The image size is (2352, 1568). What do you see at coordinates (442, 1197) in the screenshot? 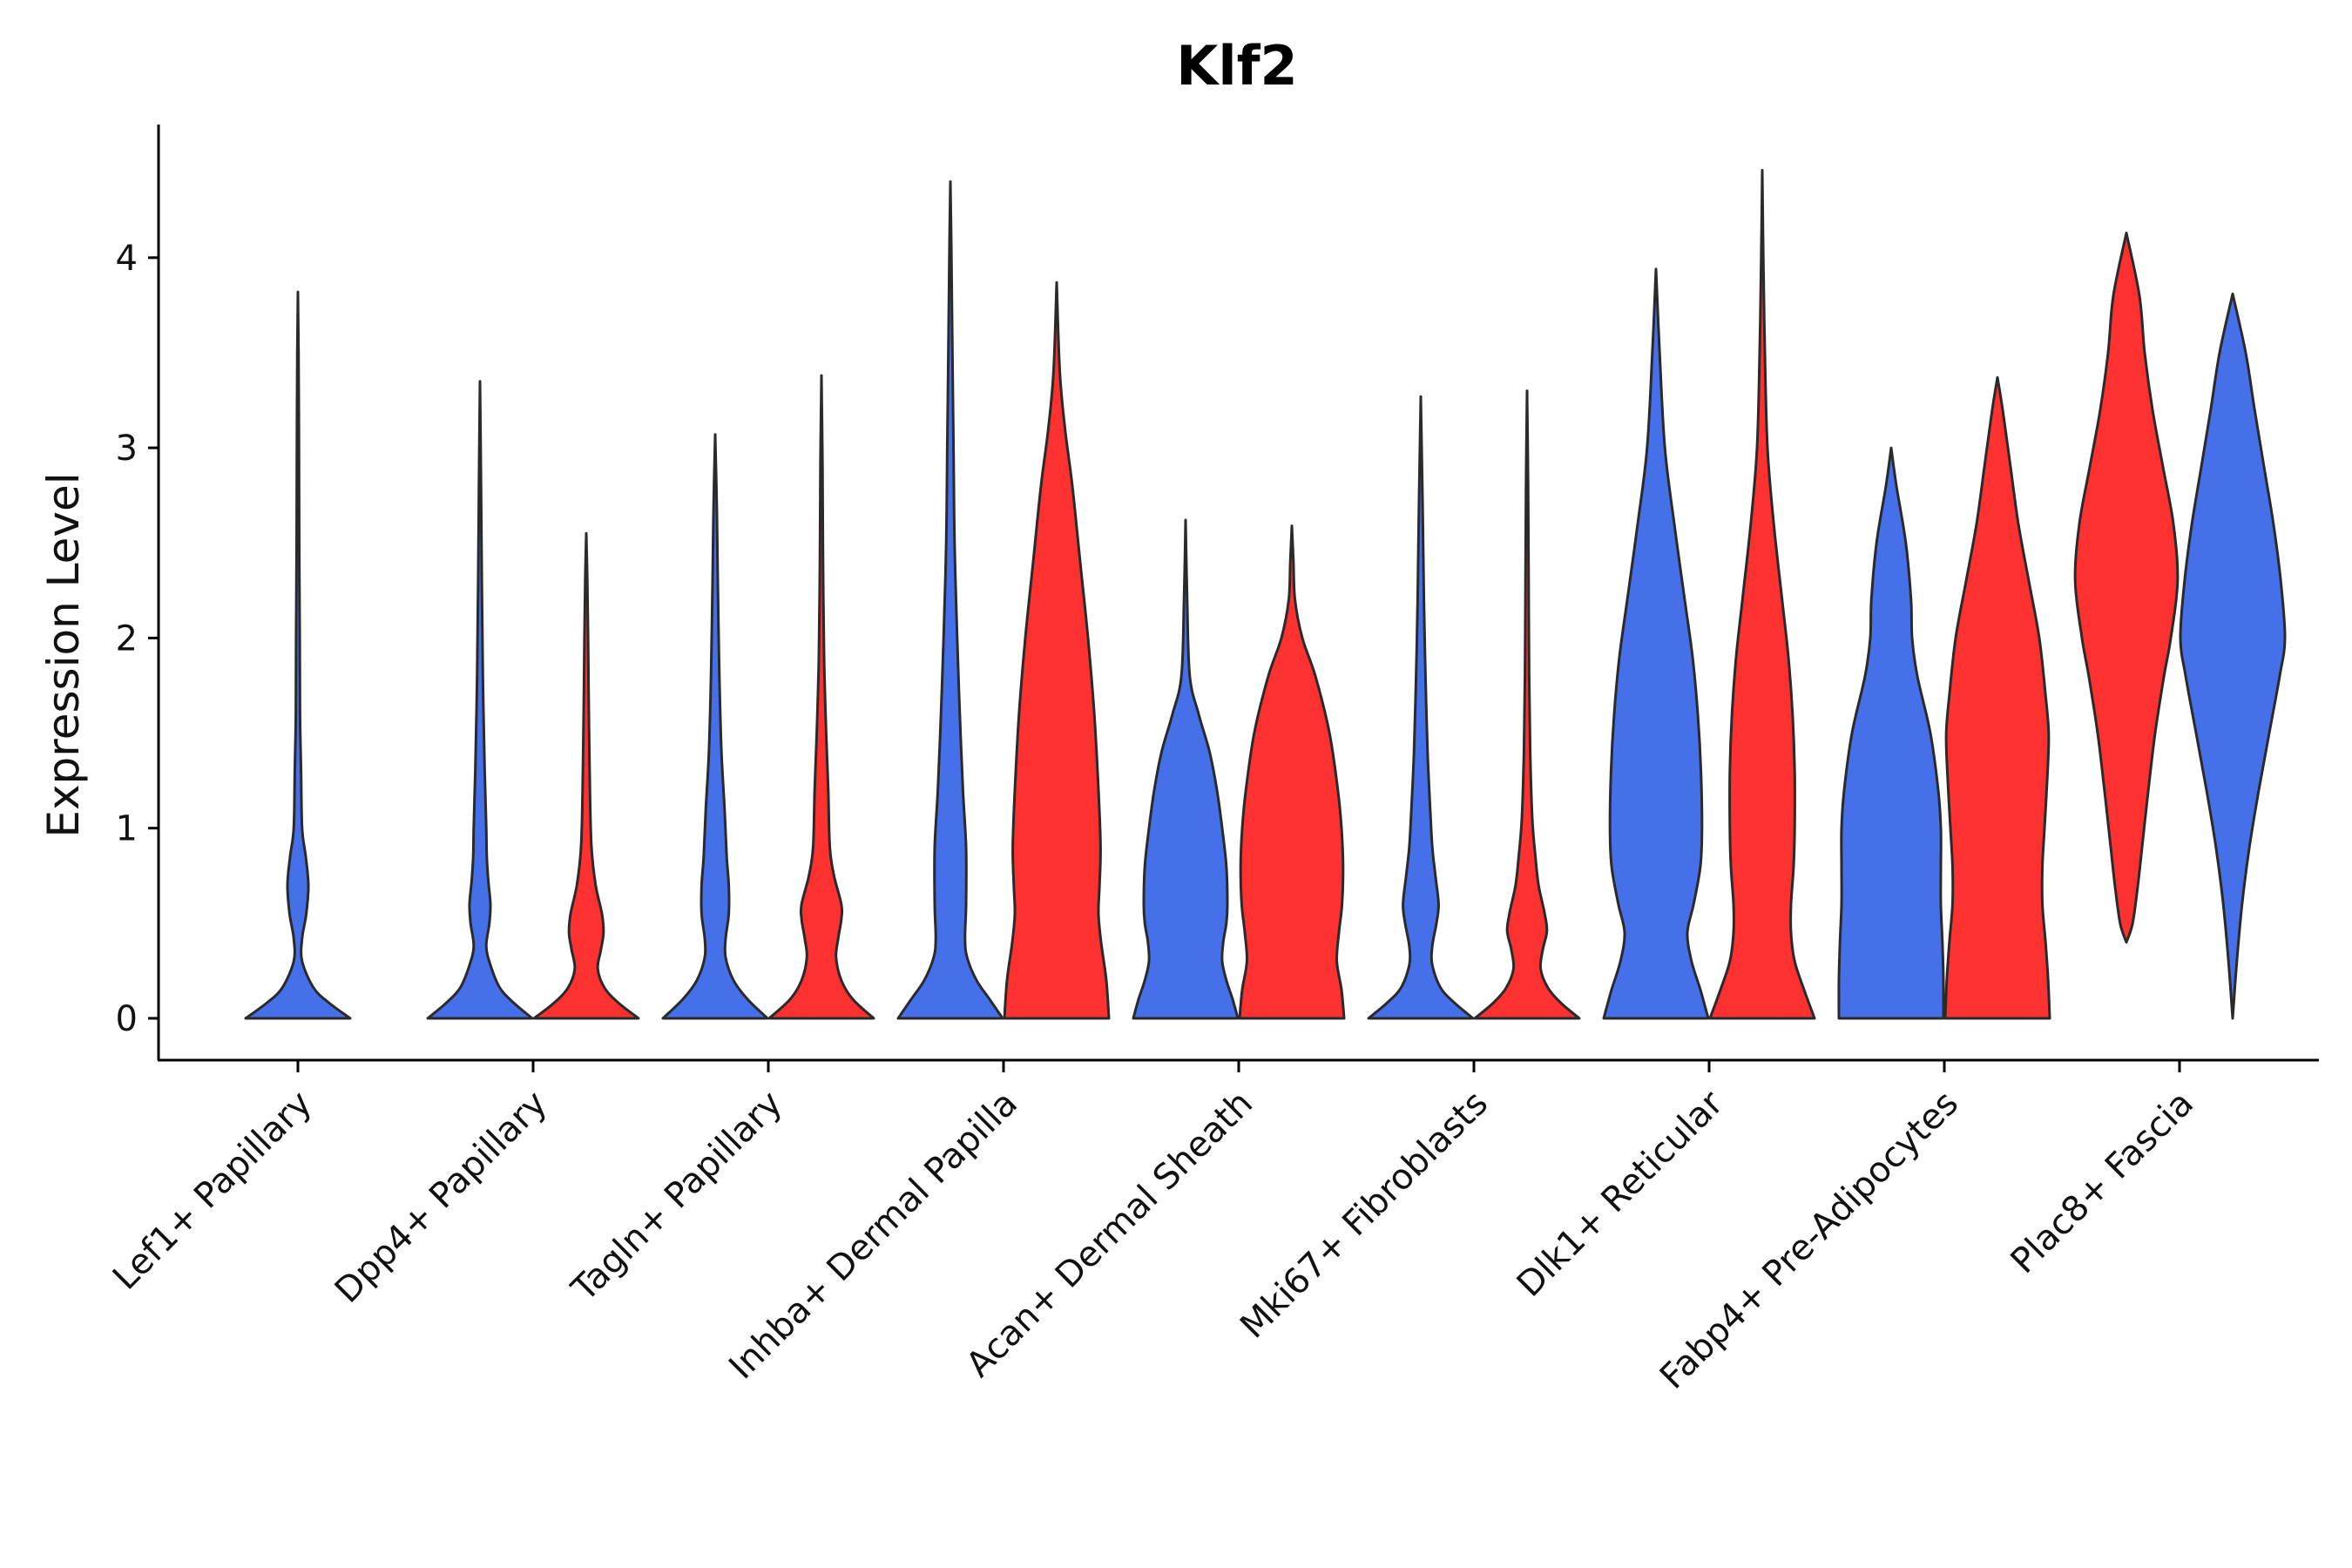
I see `x-tick-label-dpp4-papillary: Dpp4+ Papillary` at bounding box center [442, 1197].